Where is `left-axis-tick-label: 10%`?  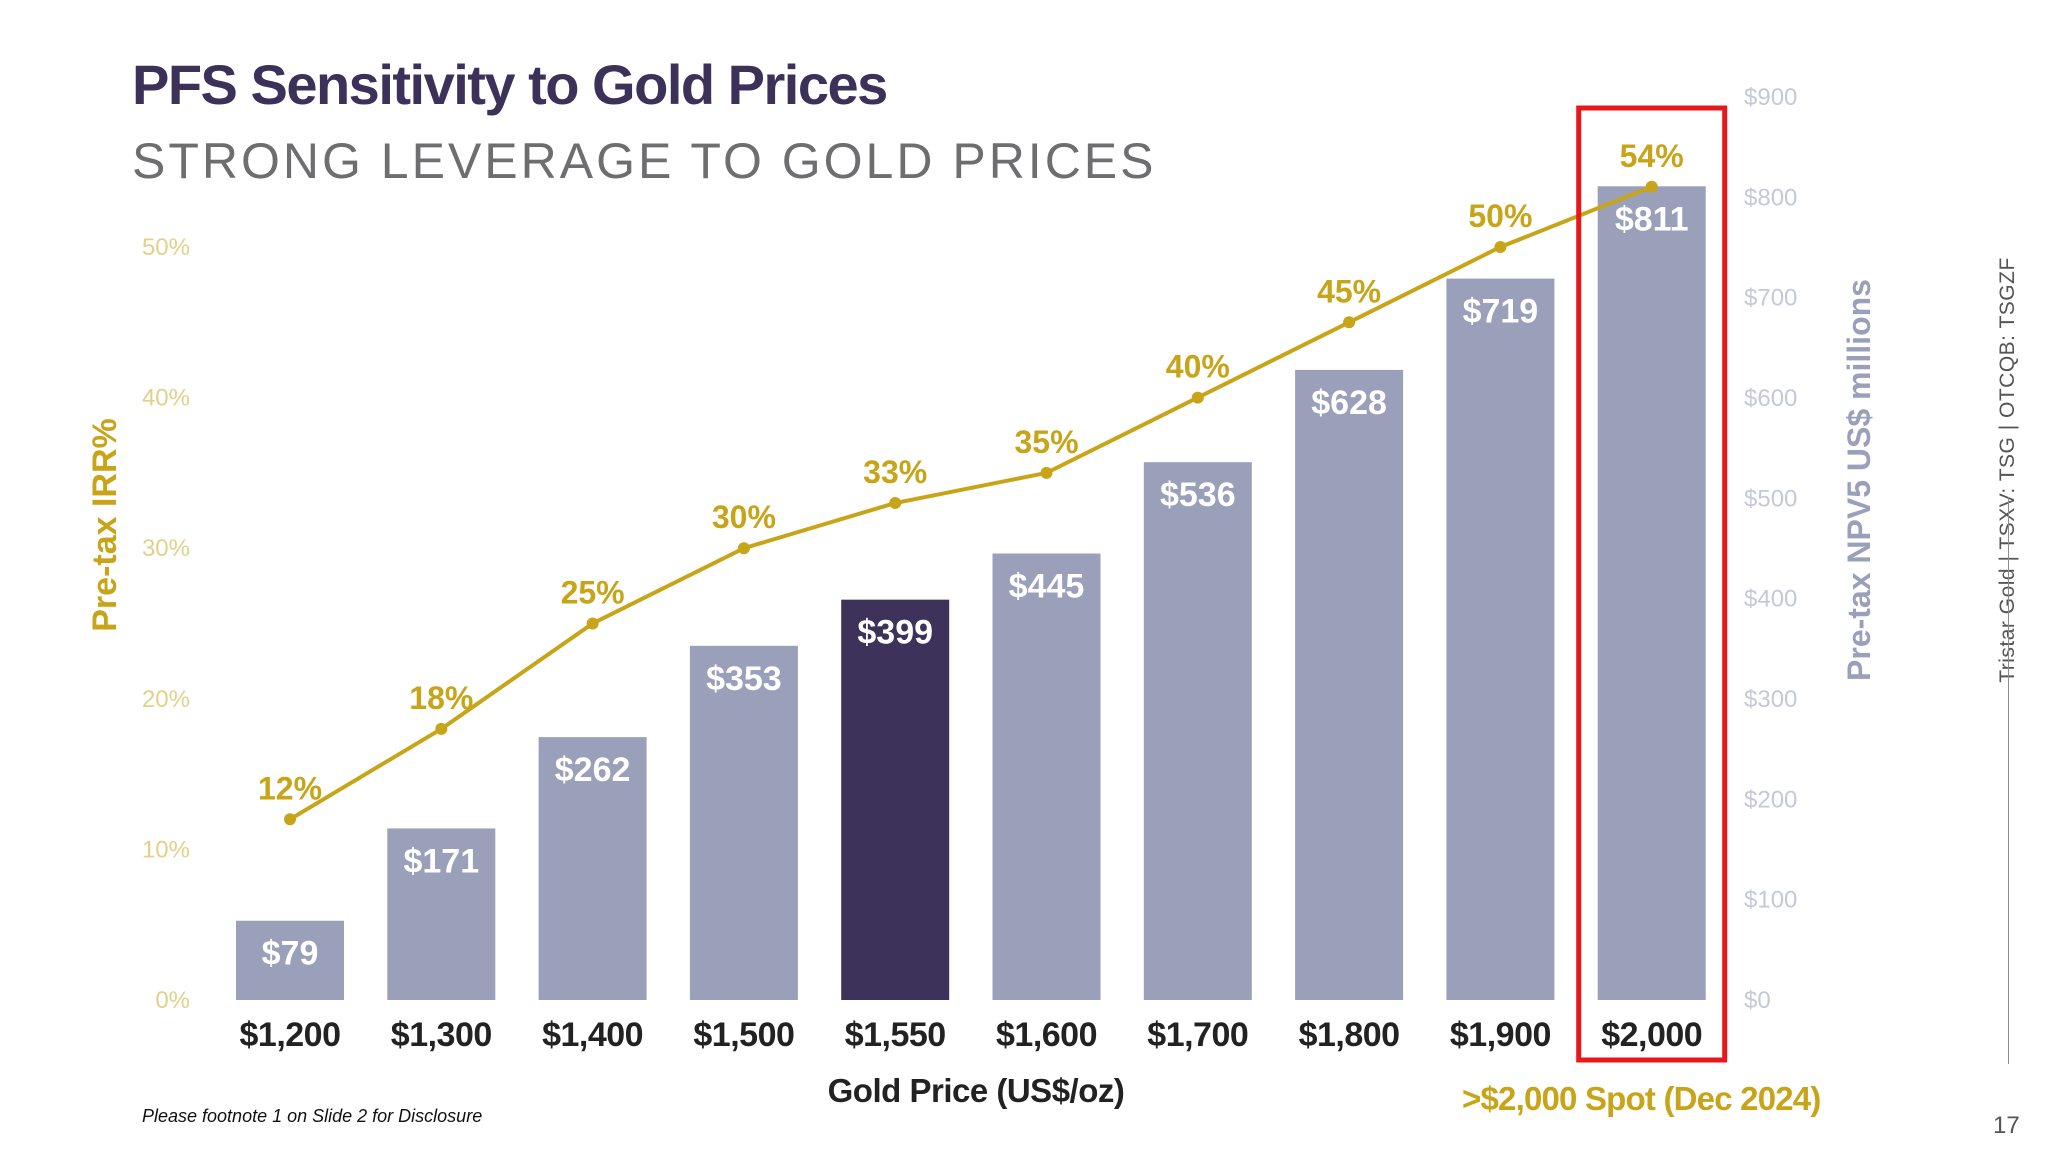
left-axis-tick-label: 10% is located at coordinates (166, 849).